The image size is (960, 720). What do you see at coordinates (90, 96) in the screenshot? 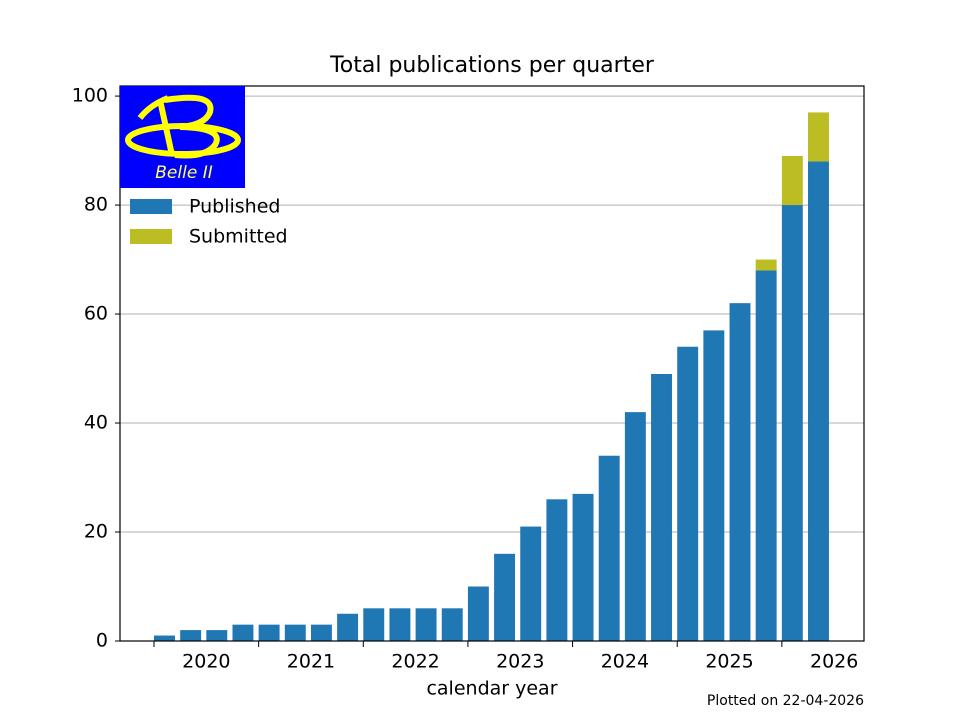
I see `y-tick-label: 100` at bounding box center [90, 96].